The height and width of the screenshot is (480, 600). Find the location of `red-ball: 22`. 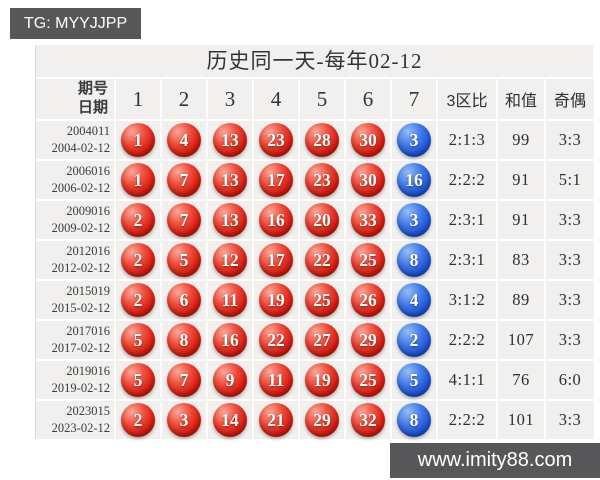

red-ball: 22 is located at coordinates (276, 340).